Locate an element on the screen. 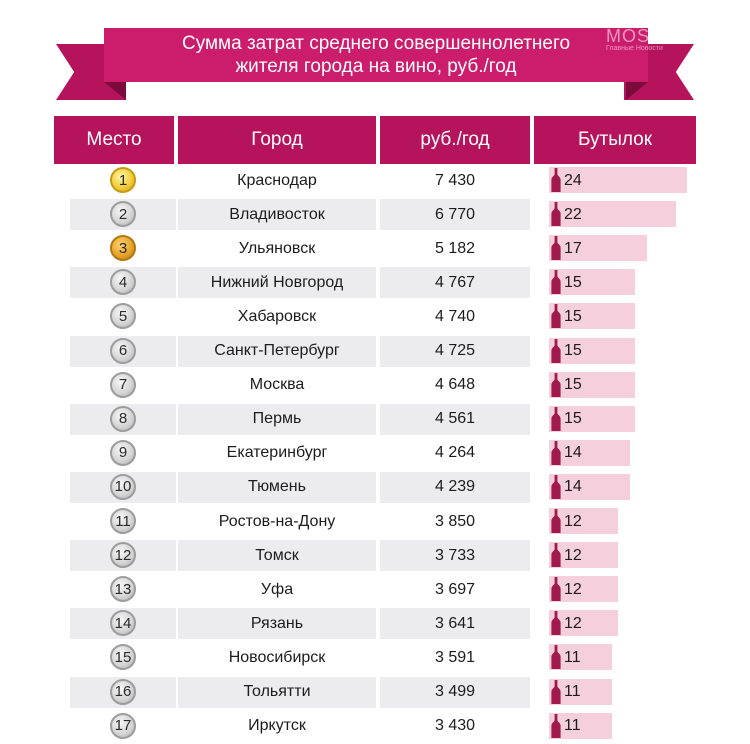 The image size is (750, 744). rank-medal: 14 is located at coordinates (123, 623).